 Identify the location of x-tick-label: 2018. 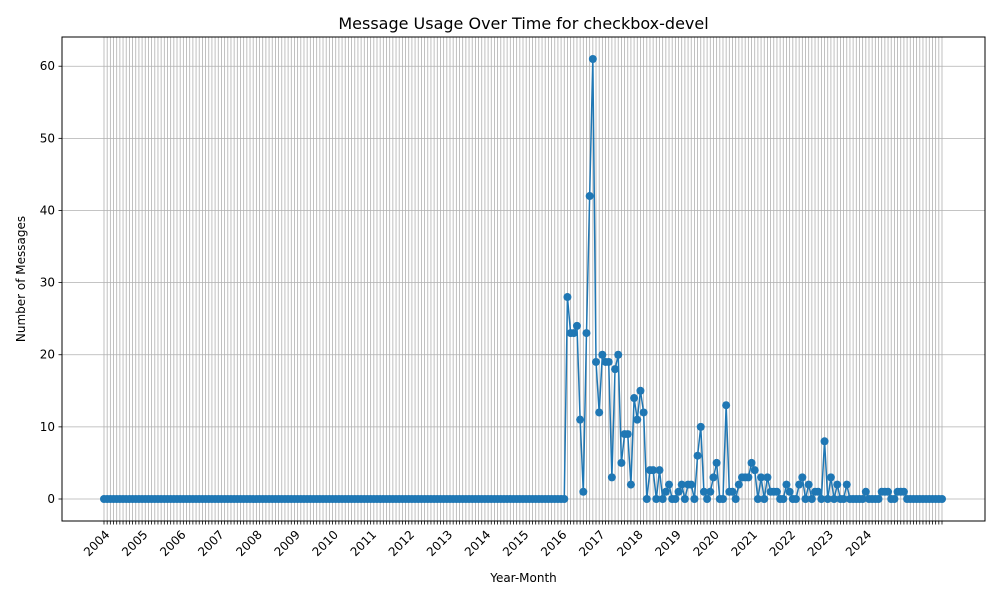
(629, 543).